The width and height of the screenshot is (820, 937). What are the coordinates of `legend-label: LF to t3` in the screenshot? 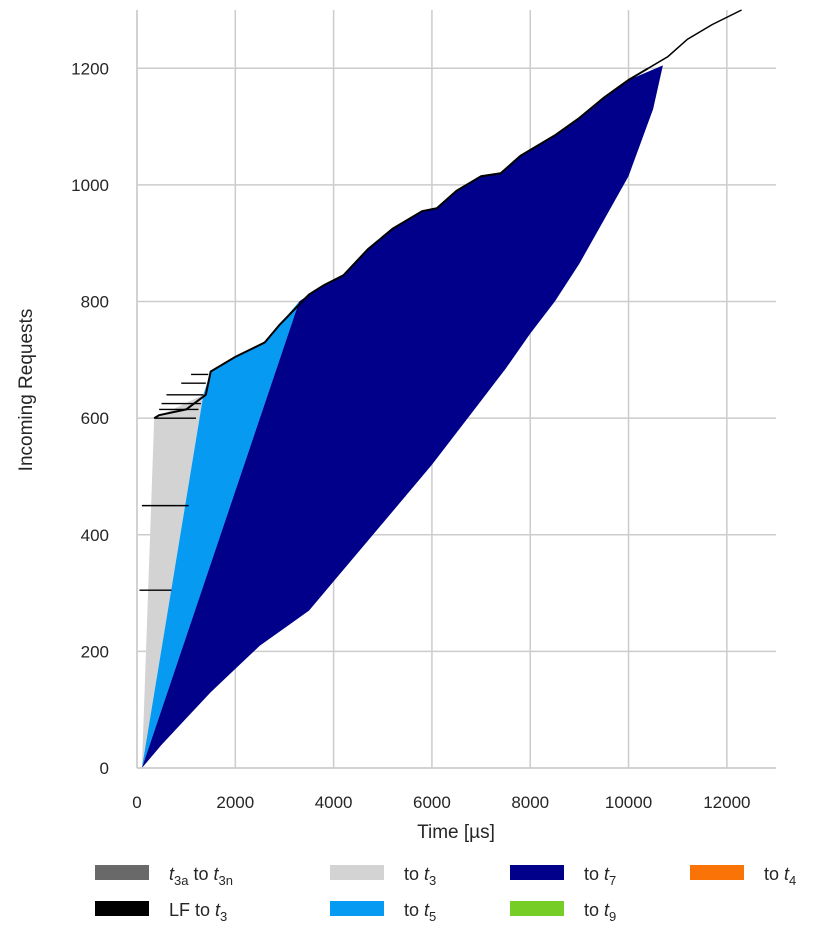 It's located at (198, 912).